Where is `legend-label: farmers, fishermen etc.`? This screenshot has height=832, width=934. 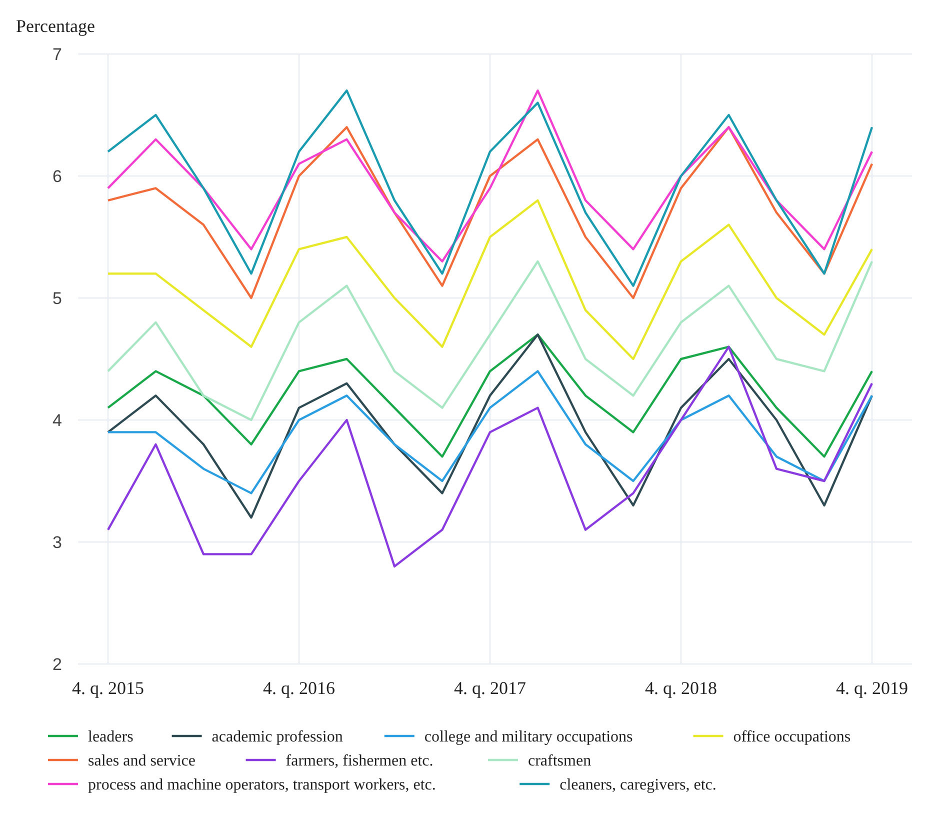 legend-label: farmers, fishermen etc. is located at coordinates (360, 761).